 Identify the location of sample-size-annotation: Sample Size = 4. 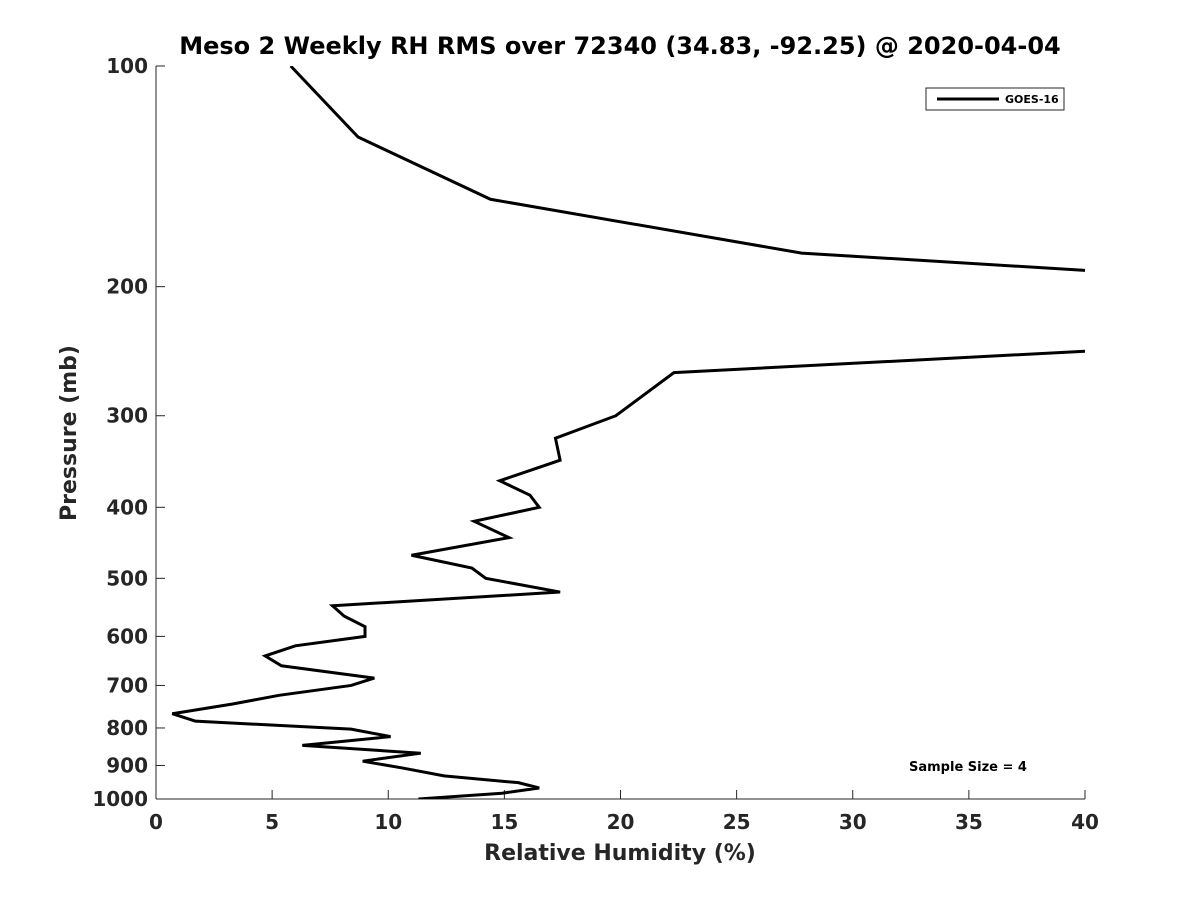
(968, 767).